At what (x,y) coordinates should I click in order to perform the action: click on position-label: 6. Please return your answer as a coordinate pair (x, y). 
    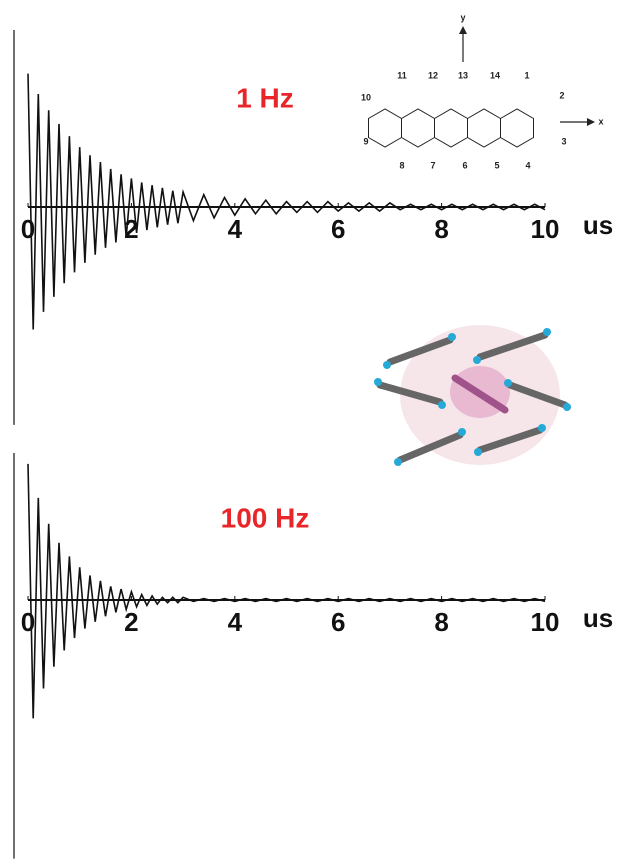
    Looking at the image, I should click on (464, 165).